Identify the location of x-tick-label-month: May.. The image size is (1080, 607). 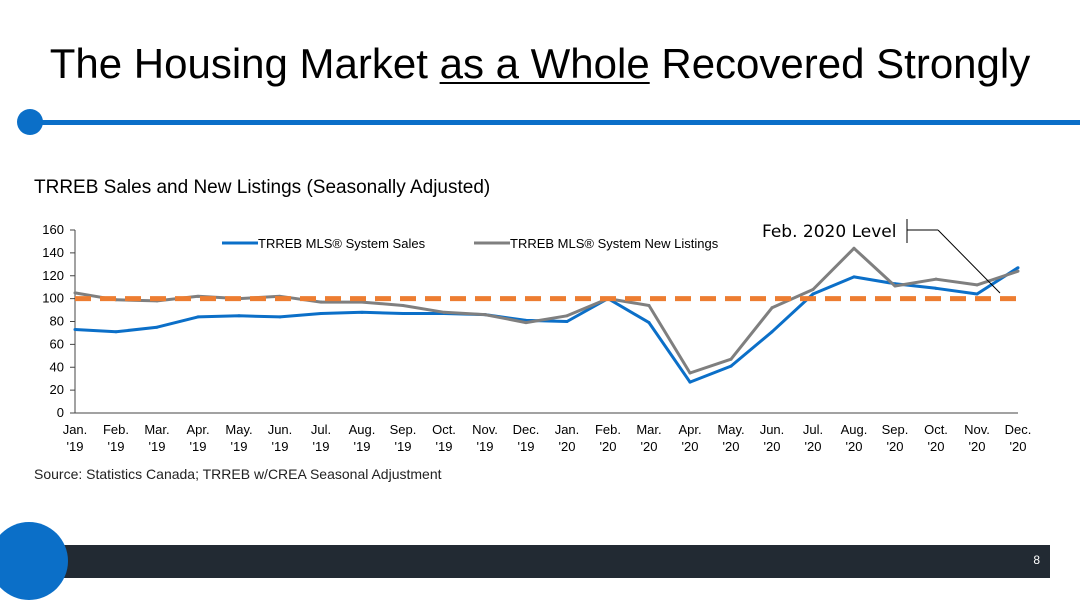
(730, 429).